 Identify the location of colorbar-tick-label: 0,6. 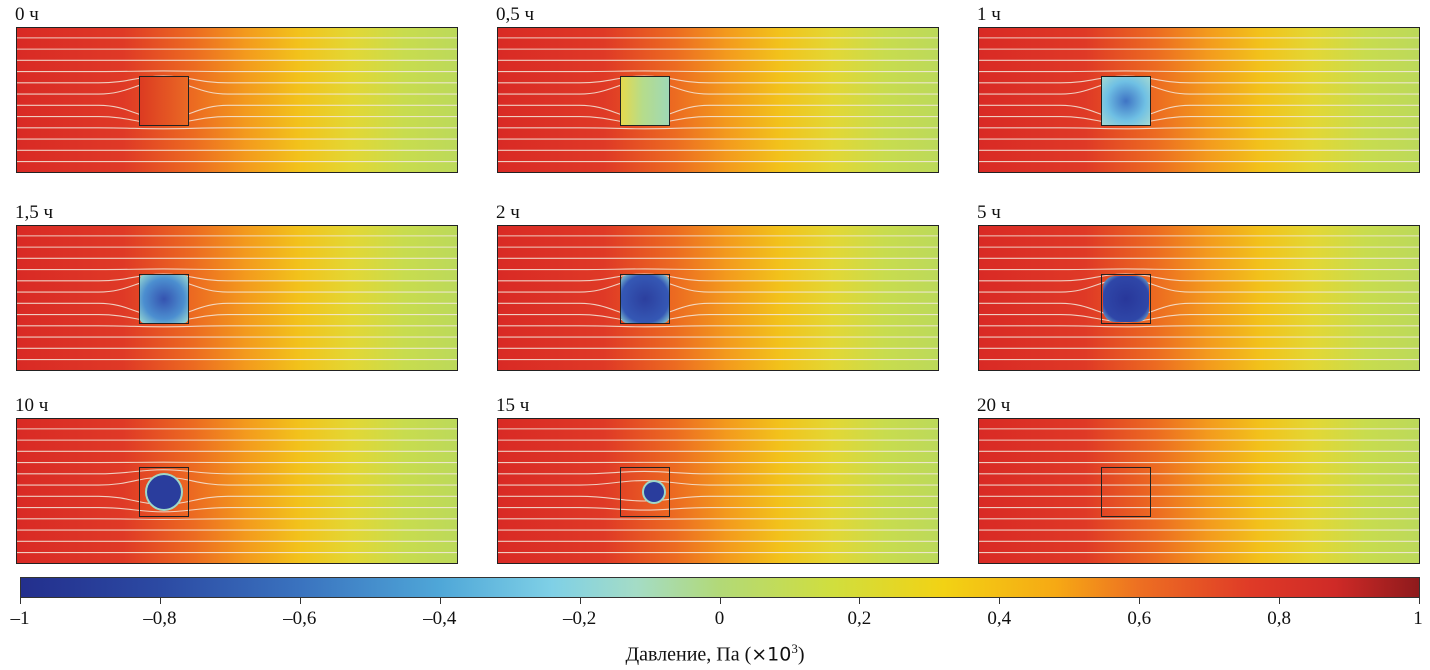
(1139, 618).